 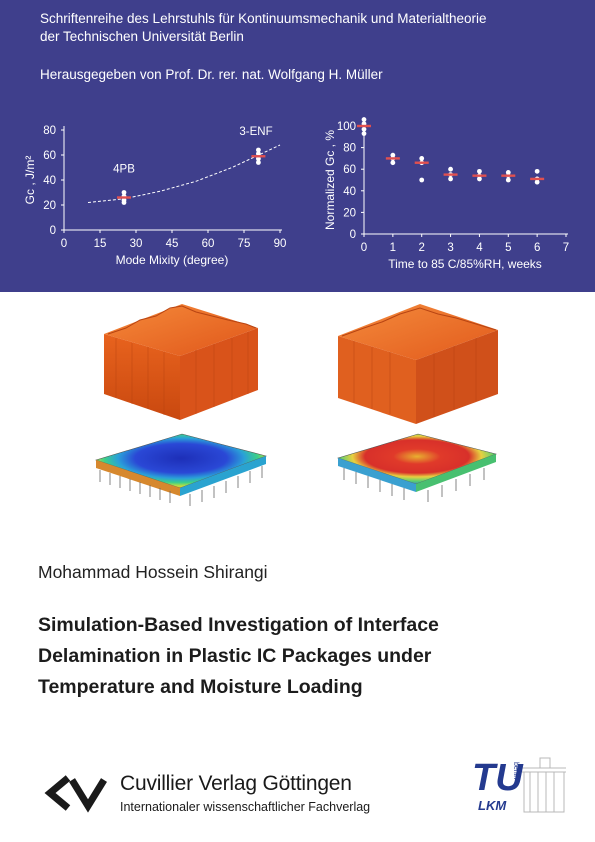 I want to click on title-line-3: Temperature and Moisture Loading, so click(x=200, y=687).